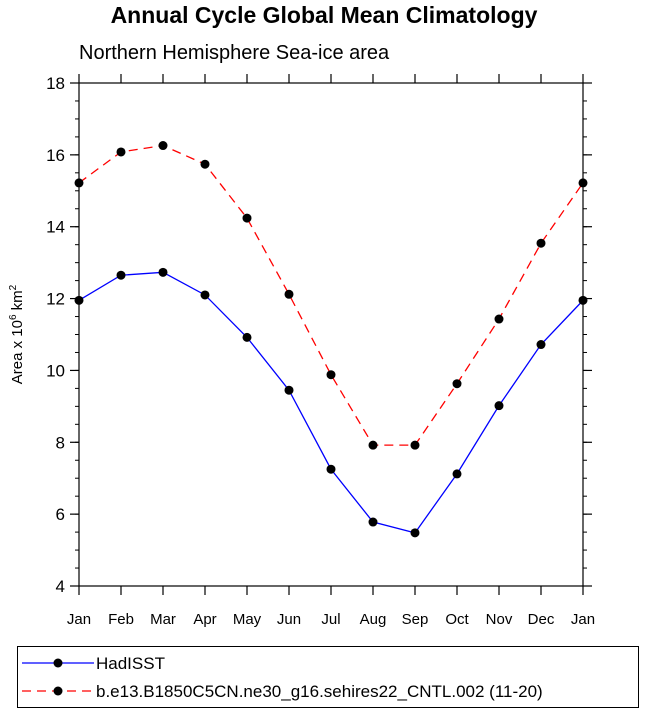 The height and width of the screenshot is (717, 648). Describe the element at coordinates (60, 586) in the screenshot. I see `y-tick-label: 4` at that location.